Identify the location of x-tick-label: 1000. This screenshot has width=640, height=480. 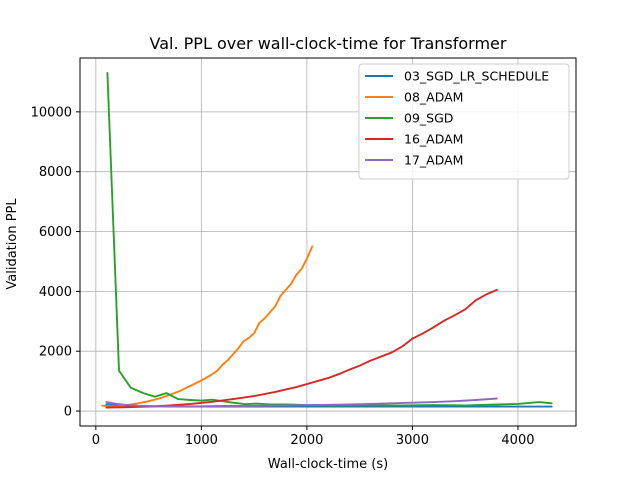
(201, 440).